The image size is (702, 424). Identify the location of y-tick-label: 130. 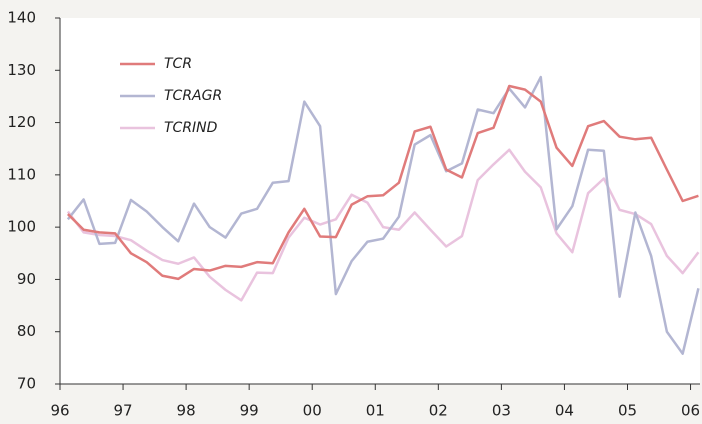
(21, 70).